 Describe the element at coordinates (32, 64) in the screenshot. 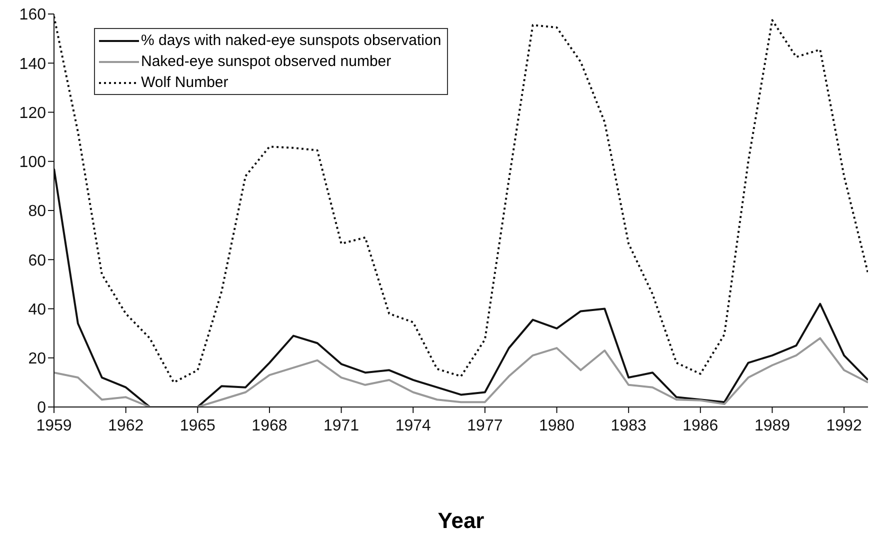

I see `y-tick-label: 140` at that location.